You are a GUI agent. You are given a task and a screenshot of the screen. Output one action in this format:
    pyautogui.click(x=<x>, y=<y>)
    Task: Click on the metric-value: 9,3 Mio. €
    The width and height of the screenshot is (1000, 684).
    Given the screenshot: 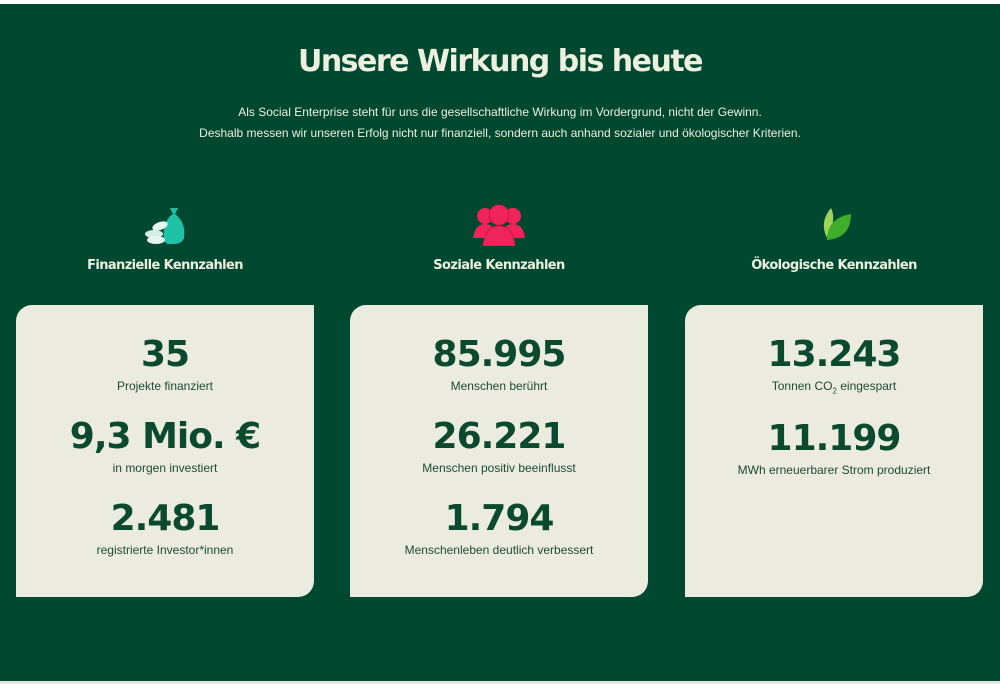 What is the action you would take?
    pyautogui.click(x=165, y=436)
    